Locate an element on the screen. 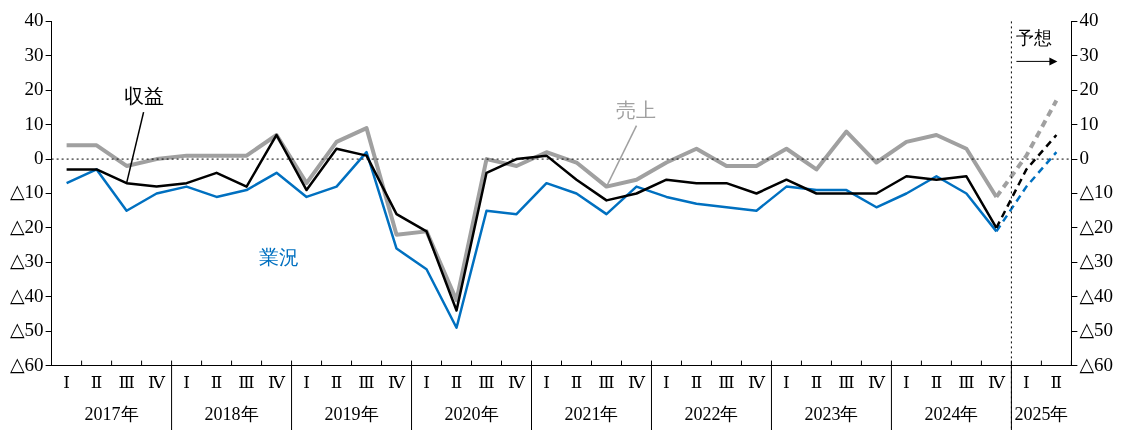 The height and width of the screenshot is (440, 1123). text: 2023年 is located at coordinates (831, 413).